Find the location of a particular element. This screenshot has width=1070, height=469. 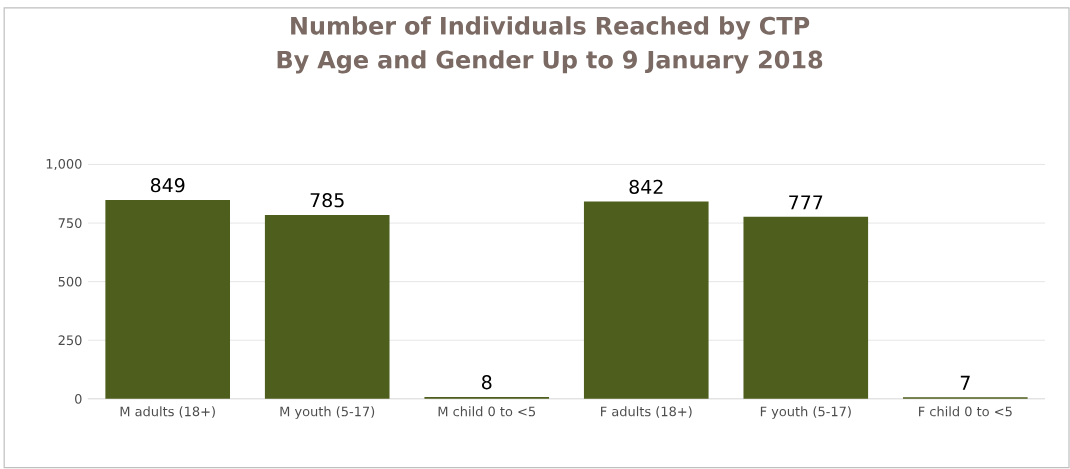

data-label: 842 is located at coordinates (646, 187).